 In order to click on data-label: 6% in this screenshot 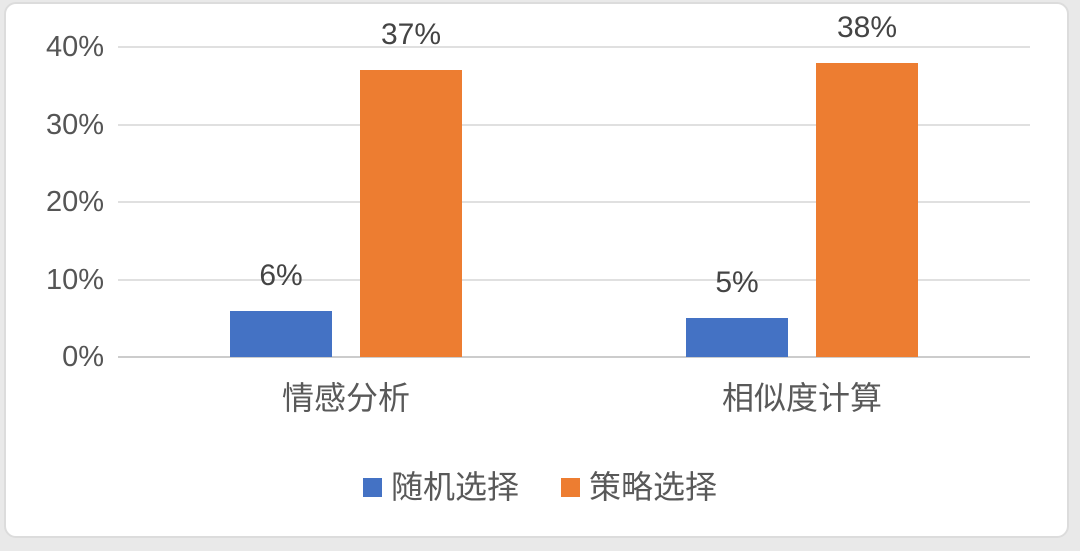, I will do `click(281, 275)`.